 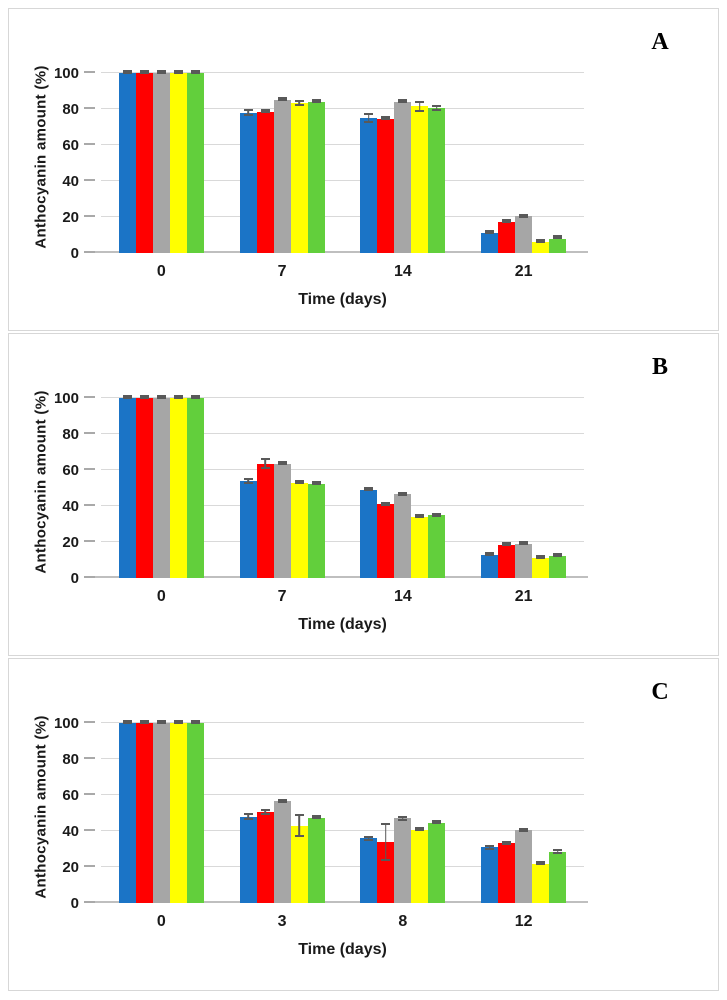 I want to click on panel-label-c: C, so click(x=660, y=692).